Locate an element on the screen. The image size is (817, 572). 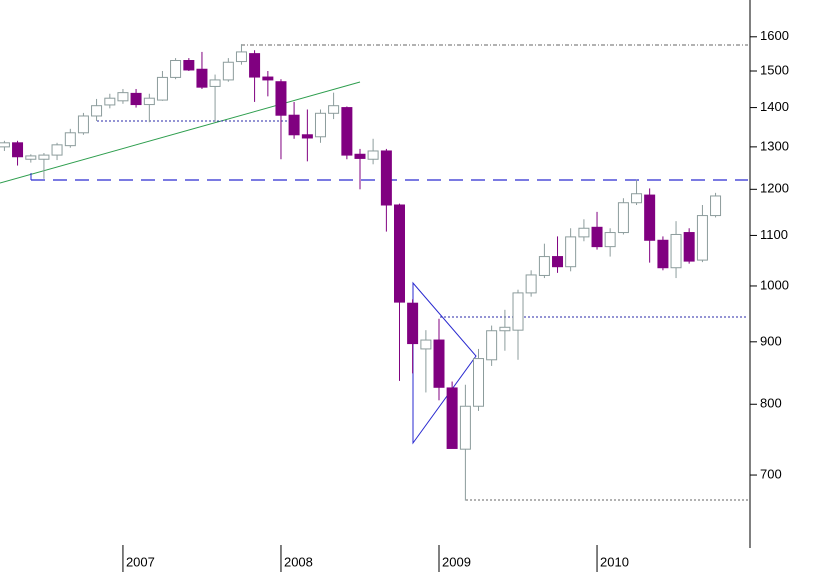
x-tick-label: 2010 is located at coordinates (614, 561).